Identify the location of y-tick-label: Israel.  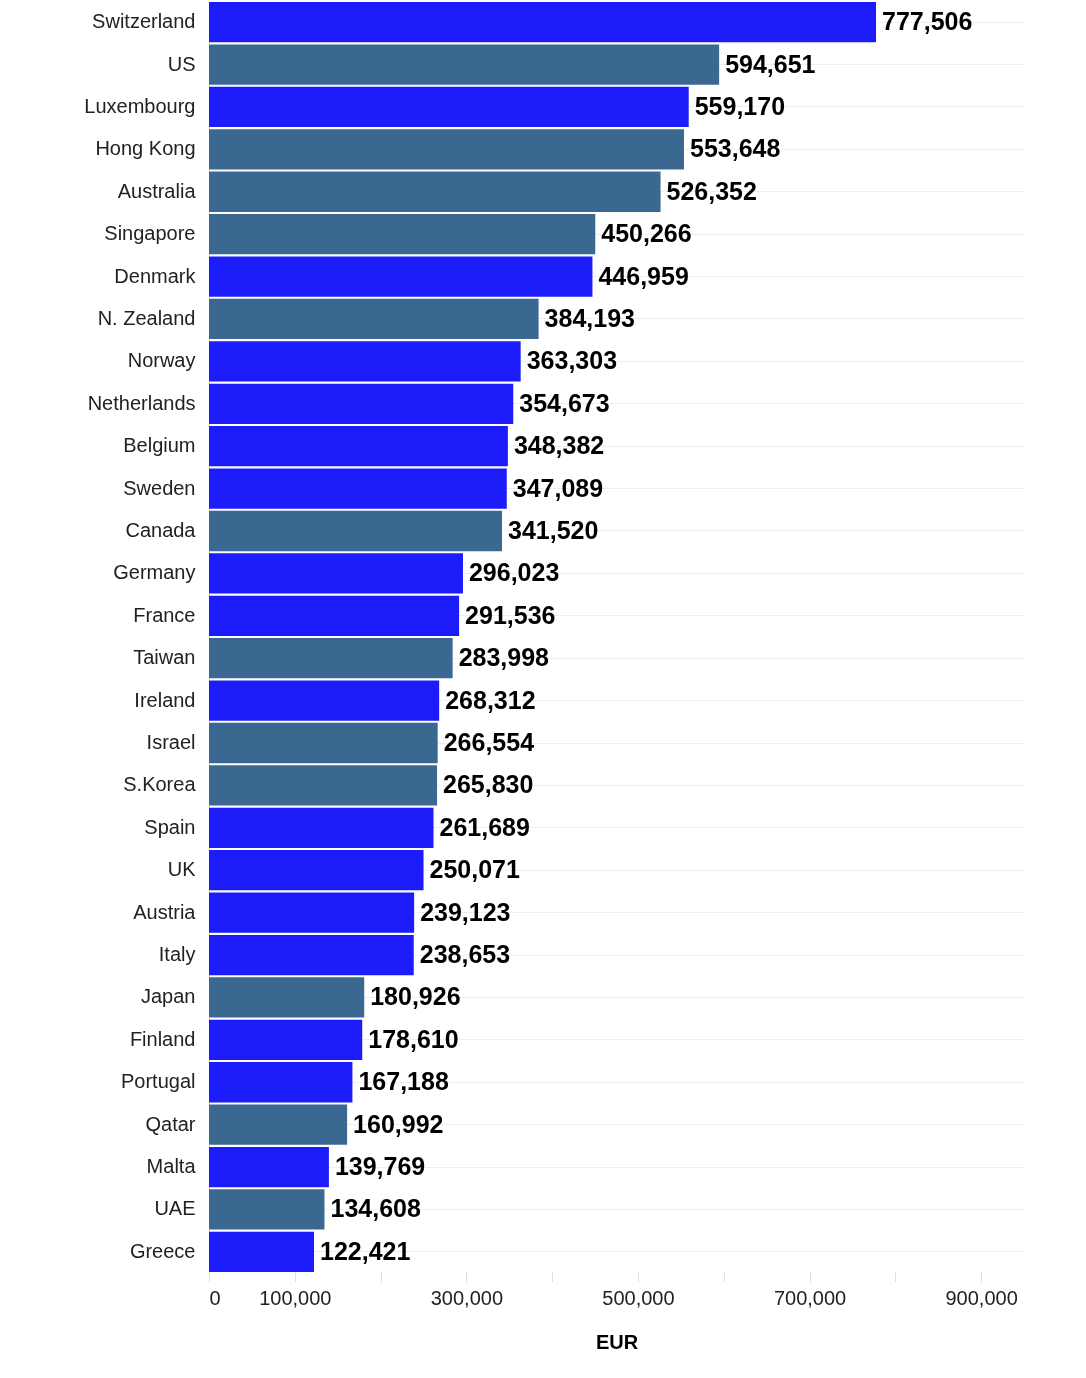
(171, 742).